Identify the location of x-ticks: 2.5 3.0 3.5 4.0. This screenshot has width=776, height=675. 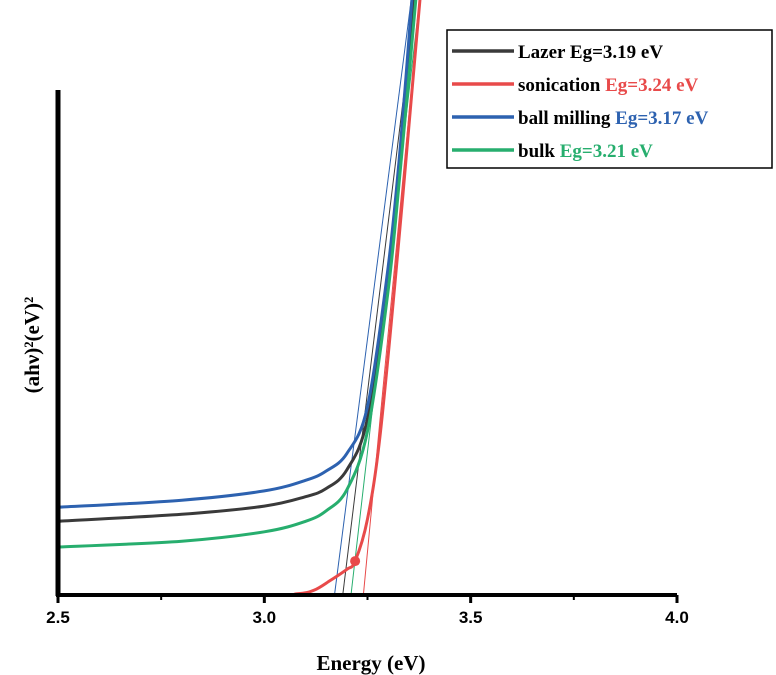
(367, 611).